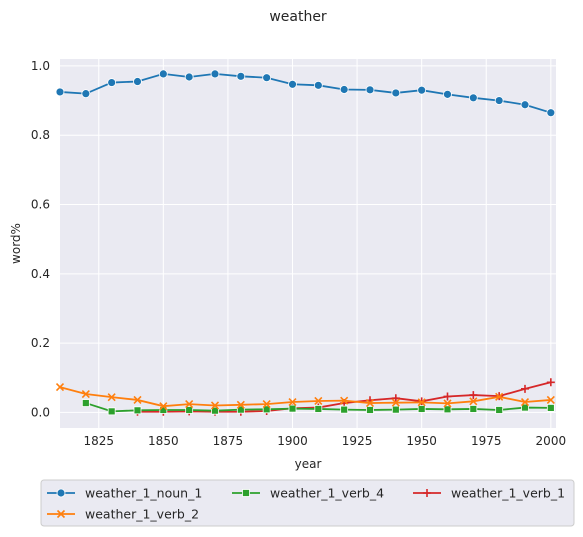  What do you see at coordinates (292, 441) in the screenshot?
I see `x-tick-label: 1900` at bounding box center [292, 441].